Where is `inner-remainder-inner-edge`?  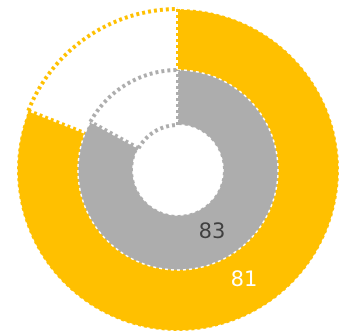
inner-remainder-inner-edge is located at coordinates (157, 136).